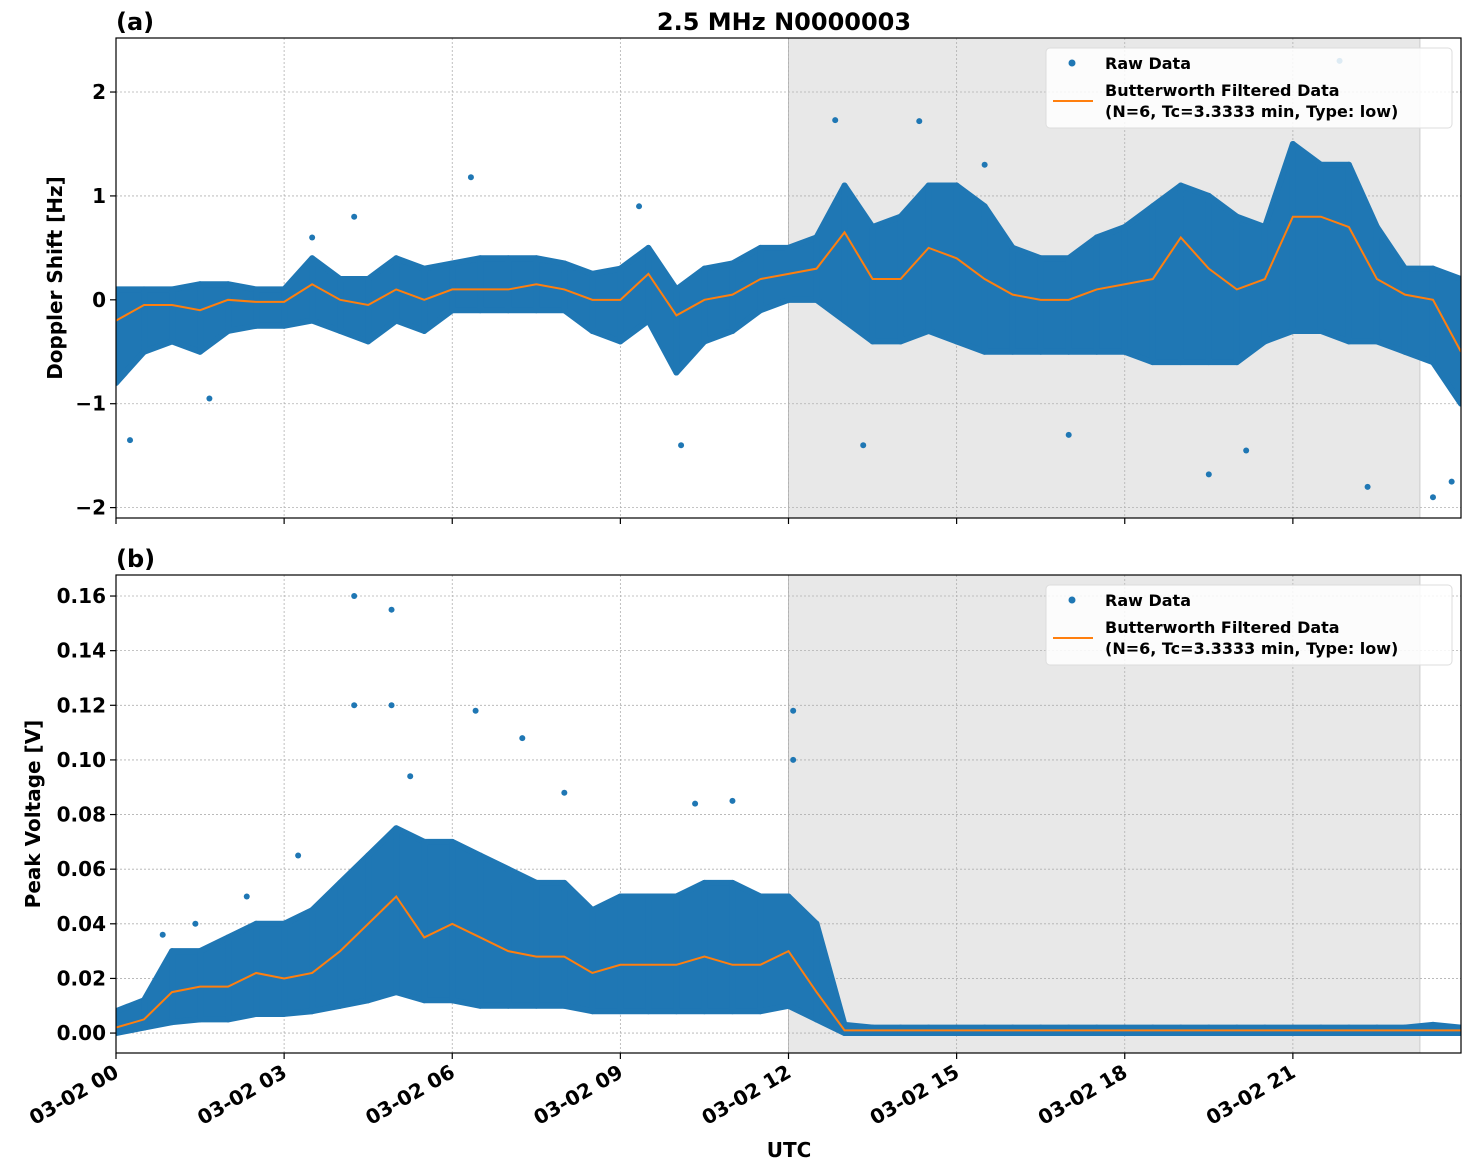 The height and width of the screenshot is (1176, 1471). What do you see at coordinates (1083, 1095) in the screenshot?
I see `x-tick-label: 03-02 18` at bounding box center [1083, 1095].